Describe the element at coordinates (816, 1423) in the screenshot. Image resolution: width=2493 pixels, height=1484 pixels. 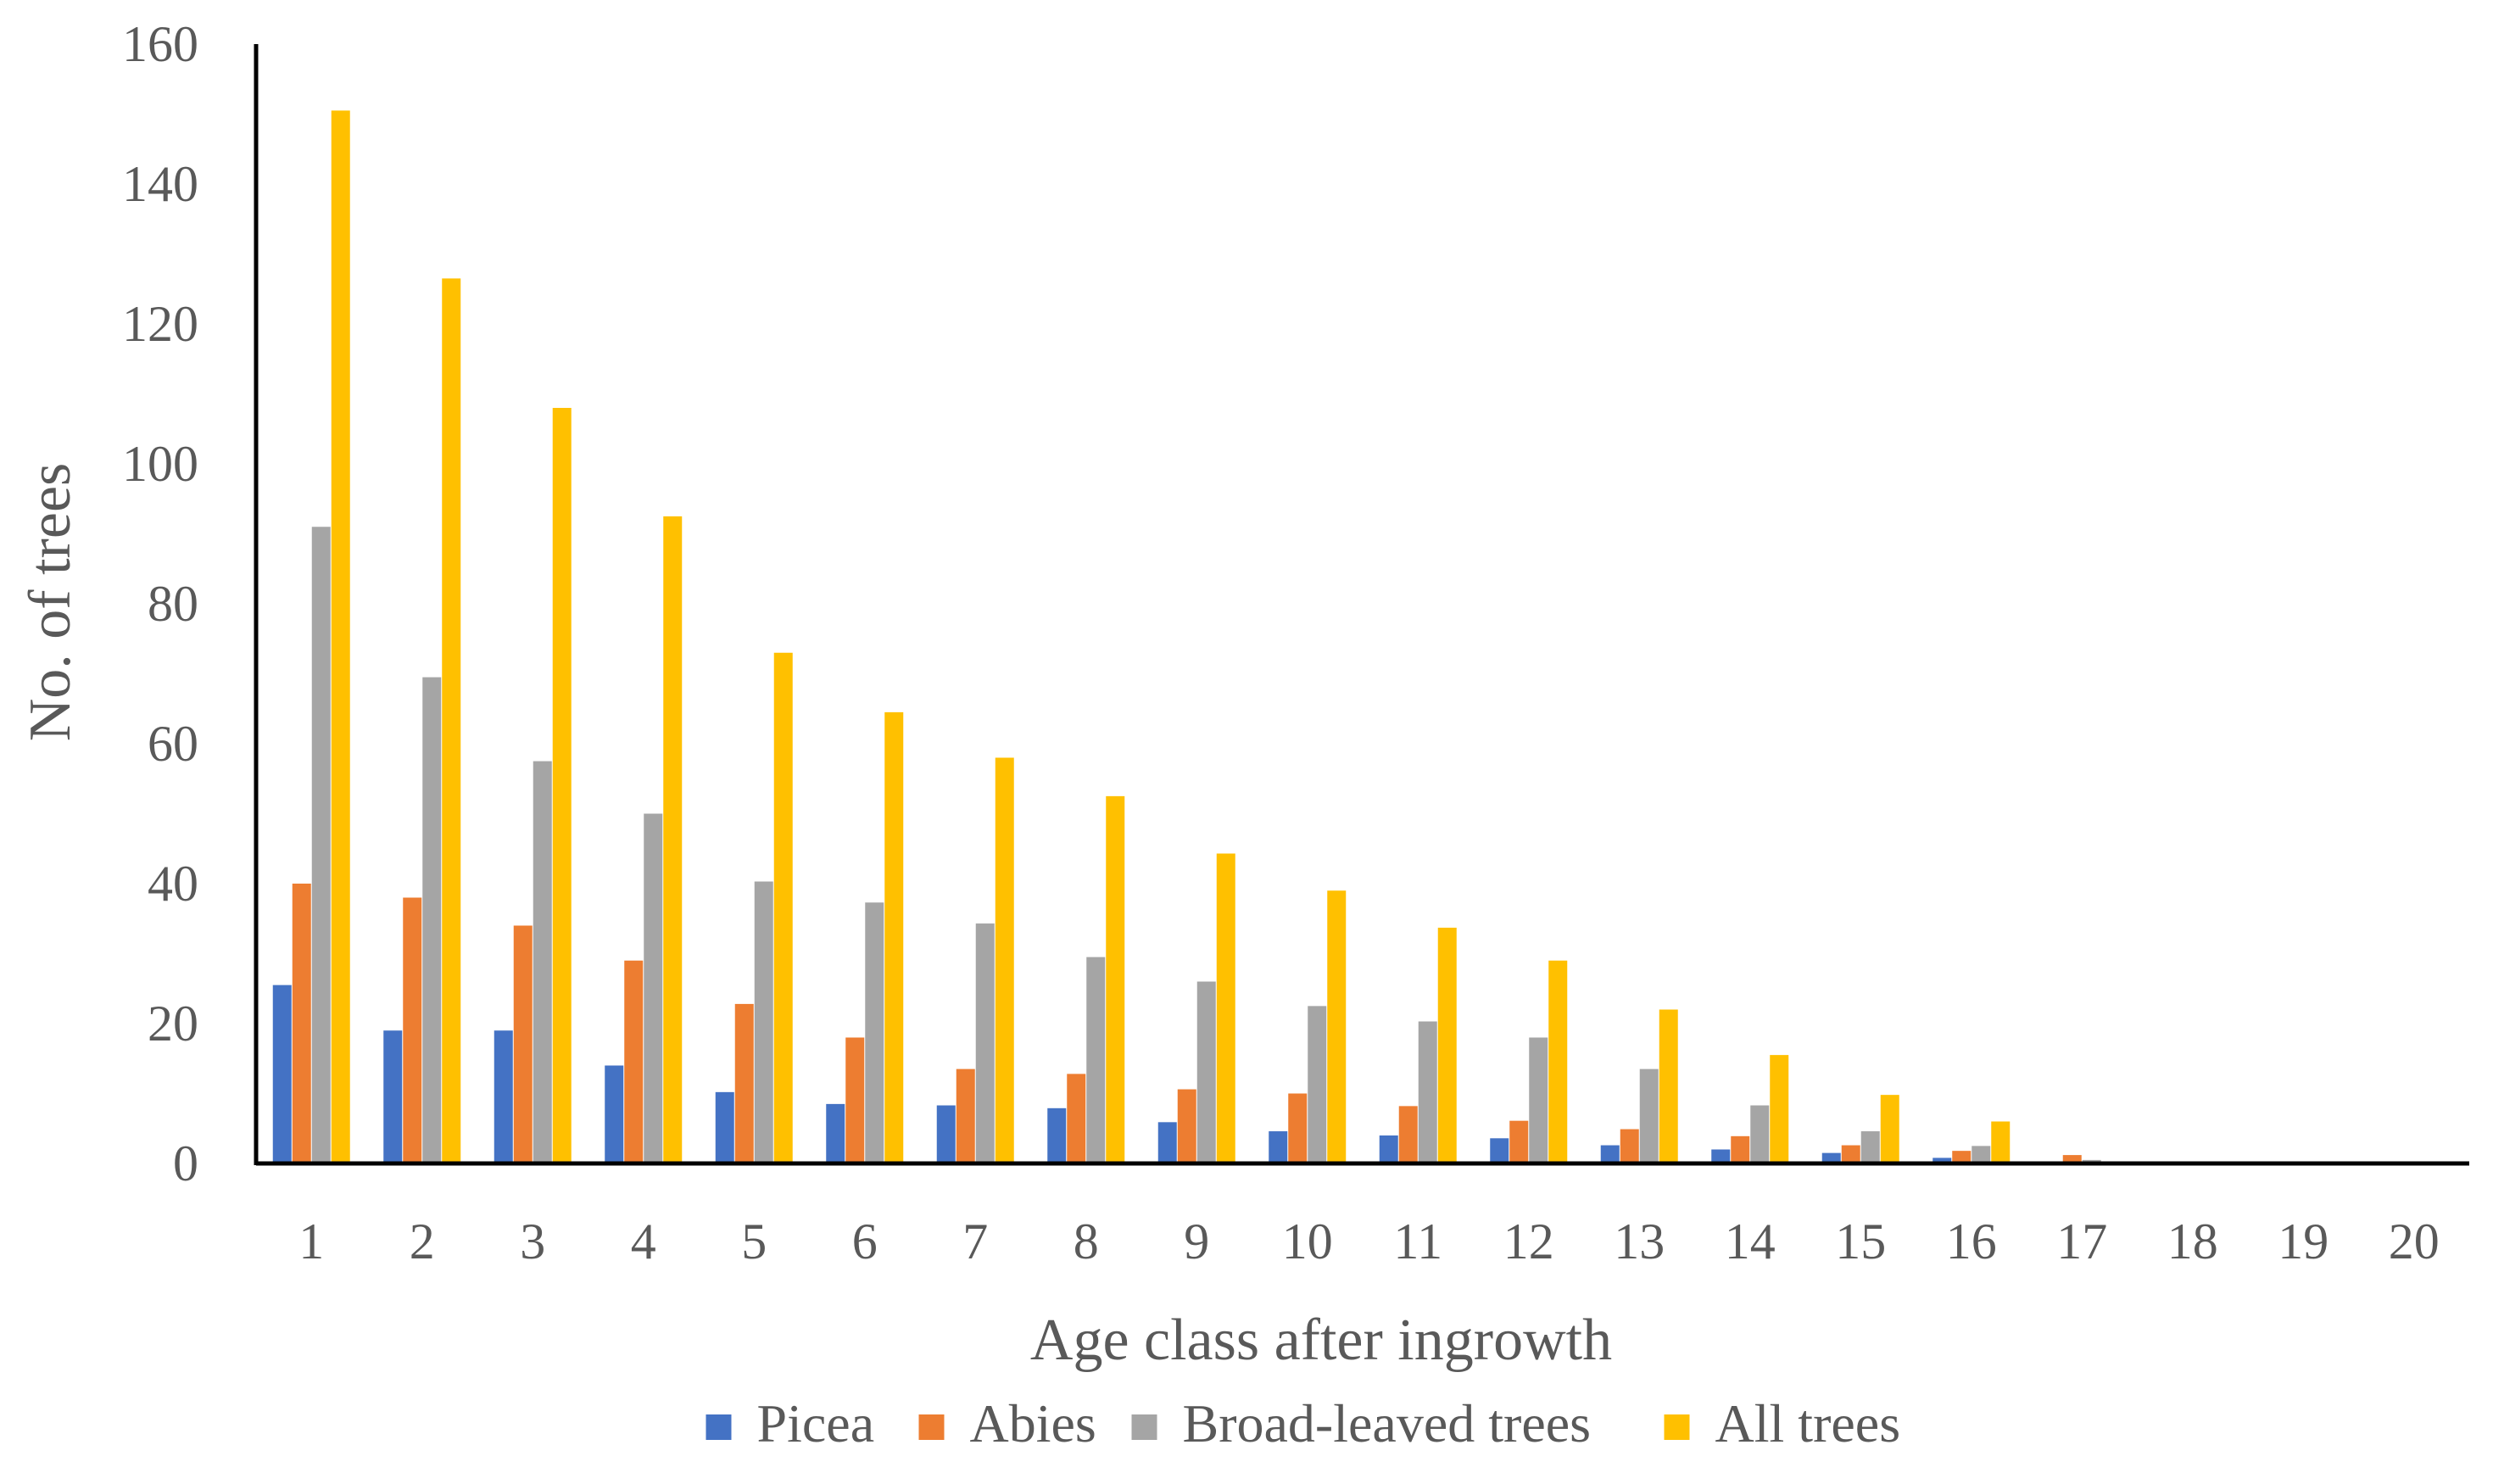
I see `legend-label: Picea` at that location.